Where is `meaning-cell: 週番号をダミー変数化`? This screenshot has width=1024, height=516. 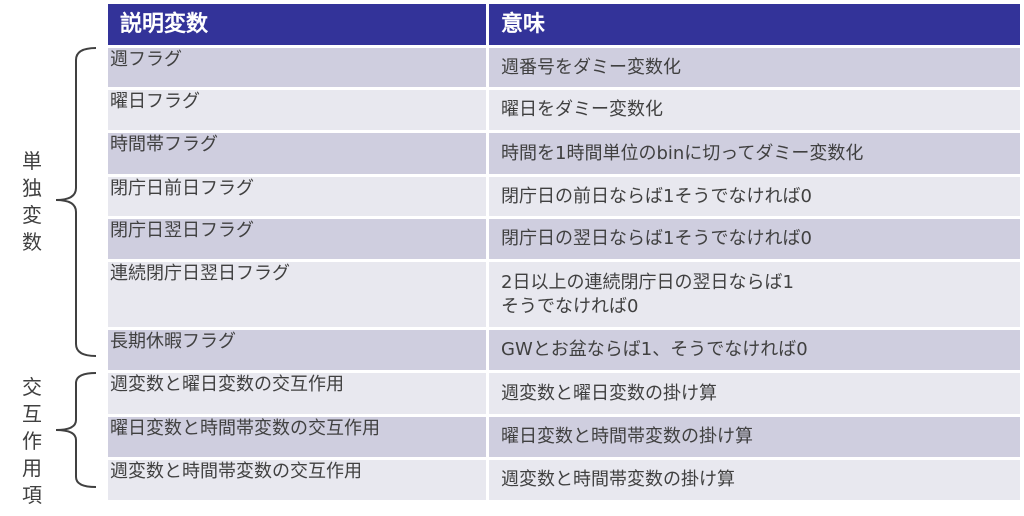 meaning-cell: 週番号をダミー変数化 is located at coordinates (754, 67).